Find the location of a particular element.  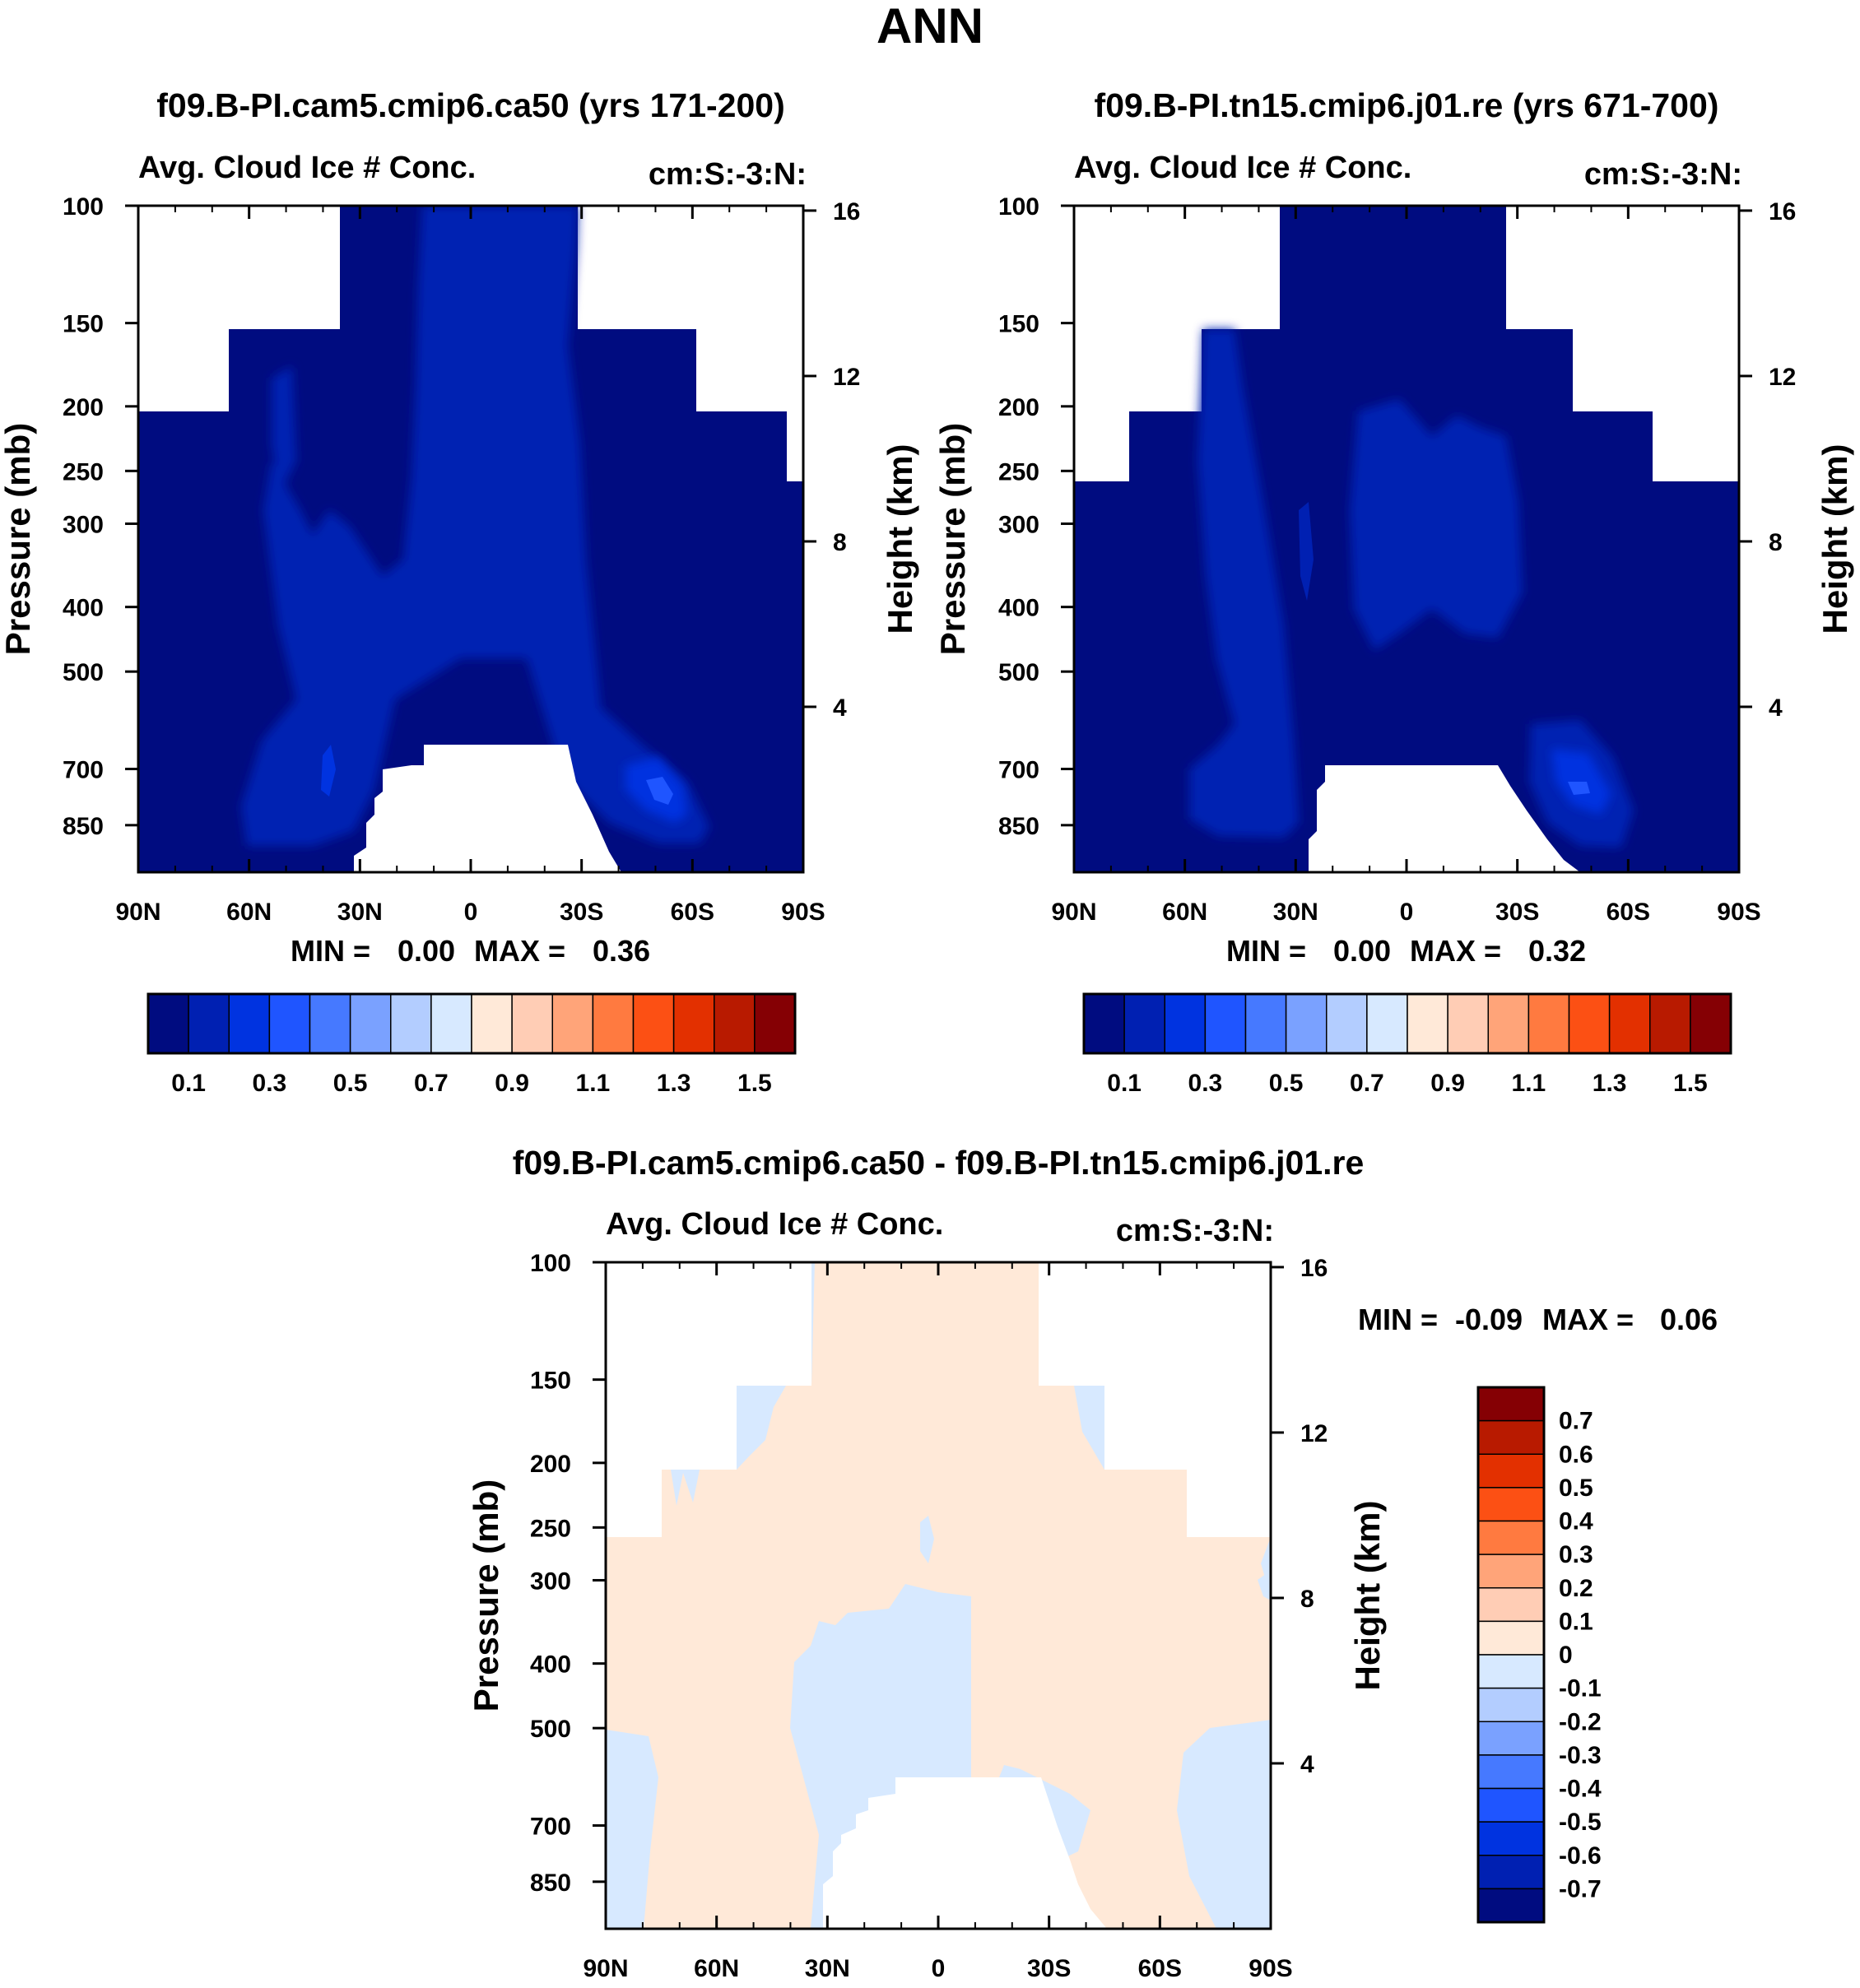

panel-3-units-label: cm:S:-3:N: is located at coordinates (1195, 1231).